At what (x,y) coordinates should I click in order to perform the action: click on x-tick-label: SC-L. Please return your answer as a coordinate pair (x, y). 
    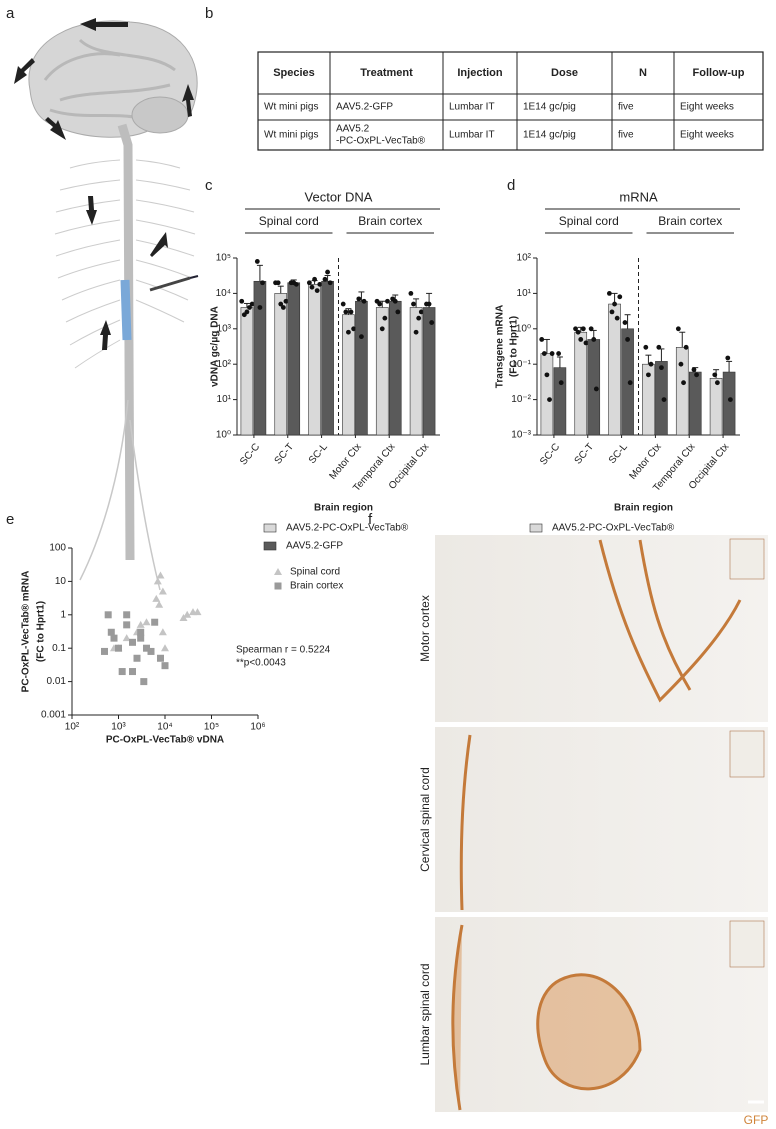
    Looking at the image, I should click on (618, 453).